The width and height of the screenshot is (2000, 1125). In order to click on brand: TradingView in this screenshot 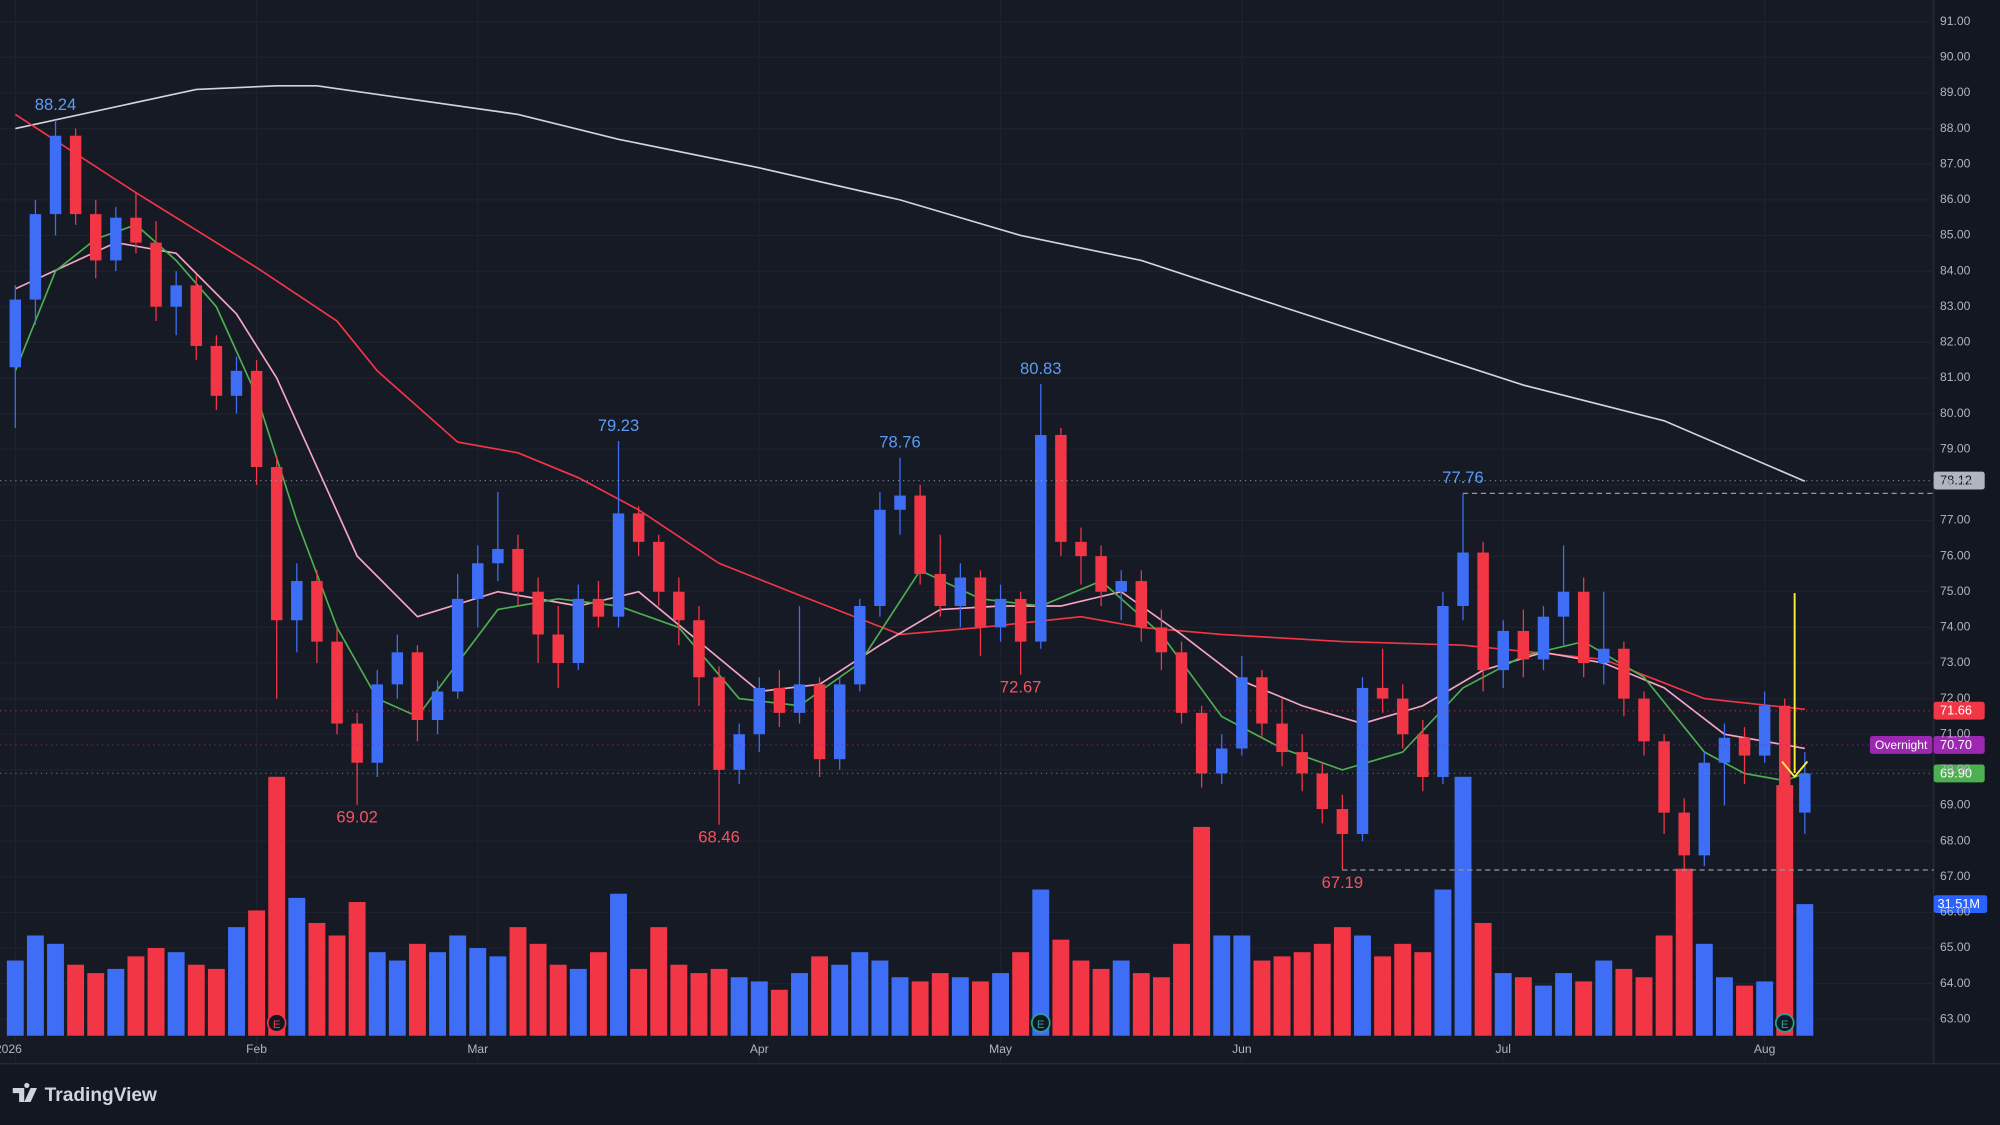, I will do `click(101, 1095)`.